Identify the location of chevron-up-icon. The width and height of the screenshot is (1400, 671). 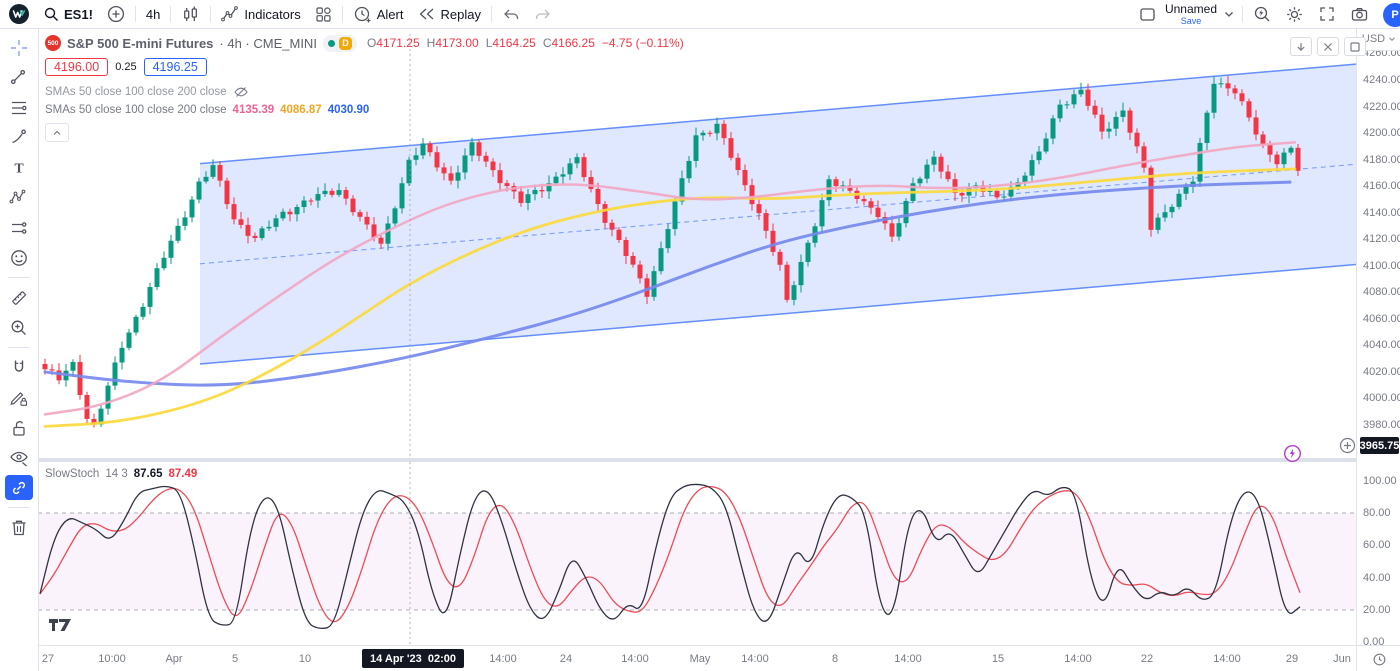
(57, 132).